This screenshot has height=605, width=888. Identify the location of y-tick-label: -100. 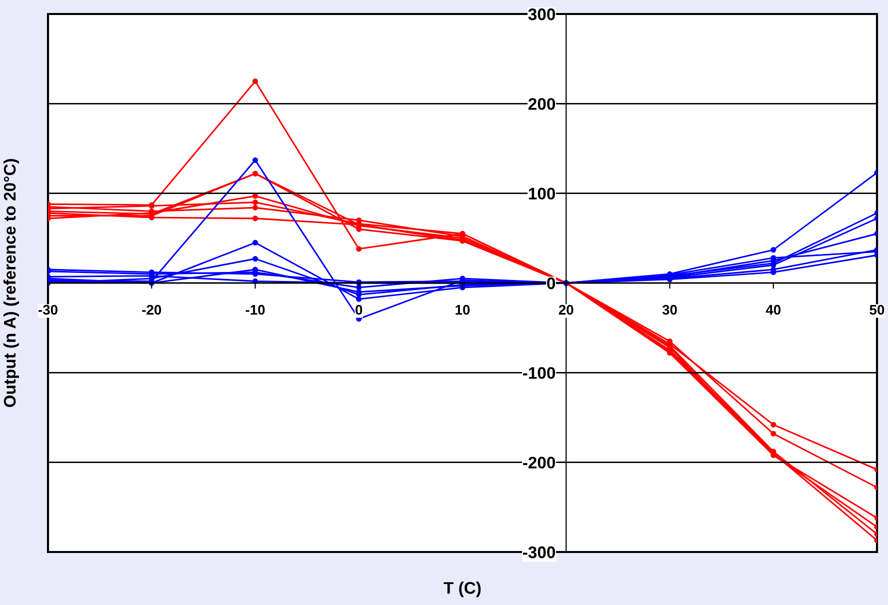
(539, 373).